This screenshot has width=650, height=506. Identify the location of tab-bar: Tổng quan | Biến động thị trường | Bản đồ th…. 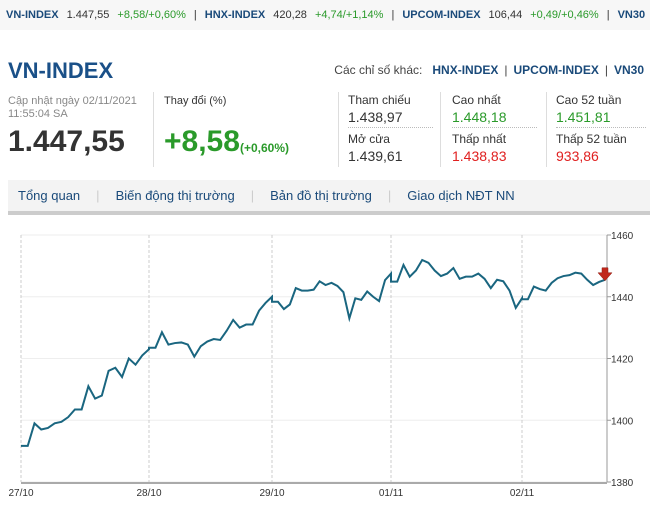
(329, 197).